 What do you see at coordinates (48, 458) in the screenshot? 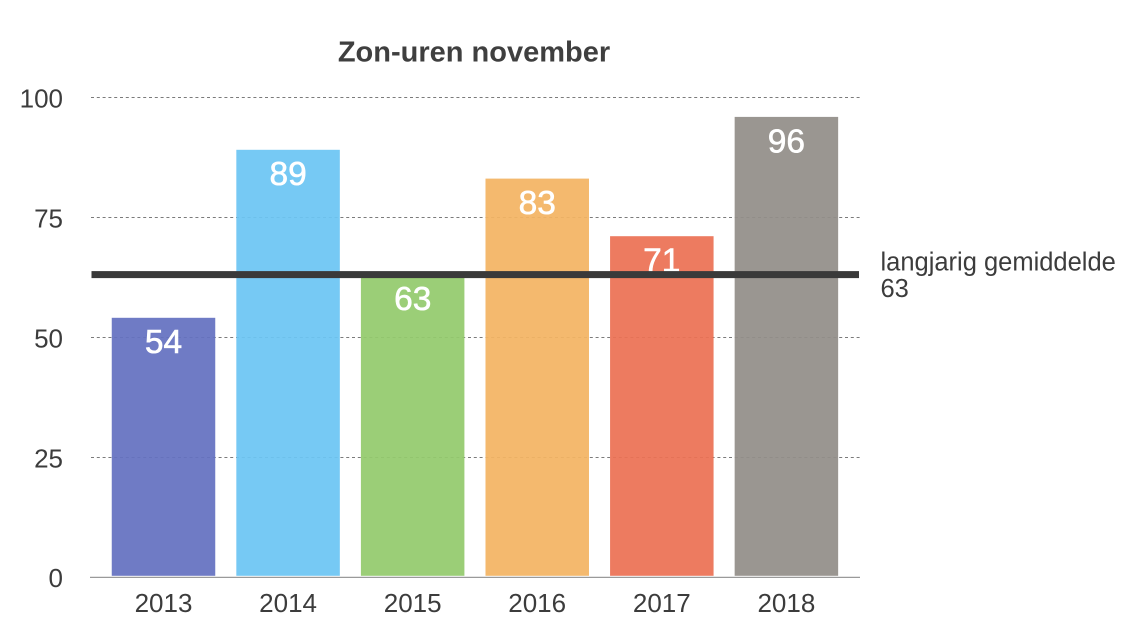
I see `svg-text: 25` at bounding box center [48, 458].